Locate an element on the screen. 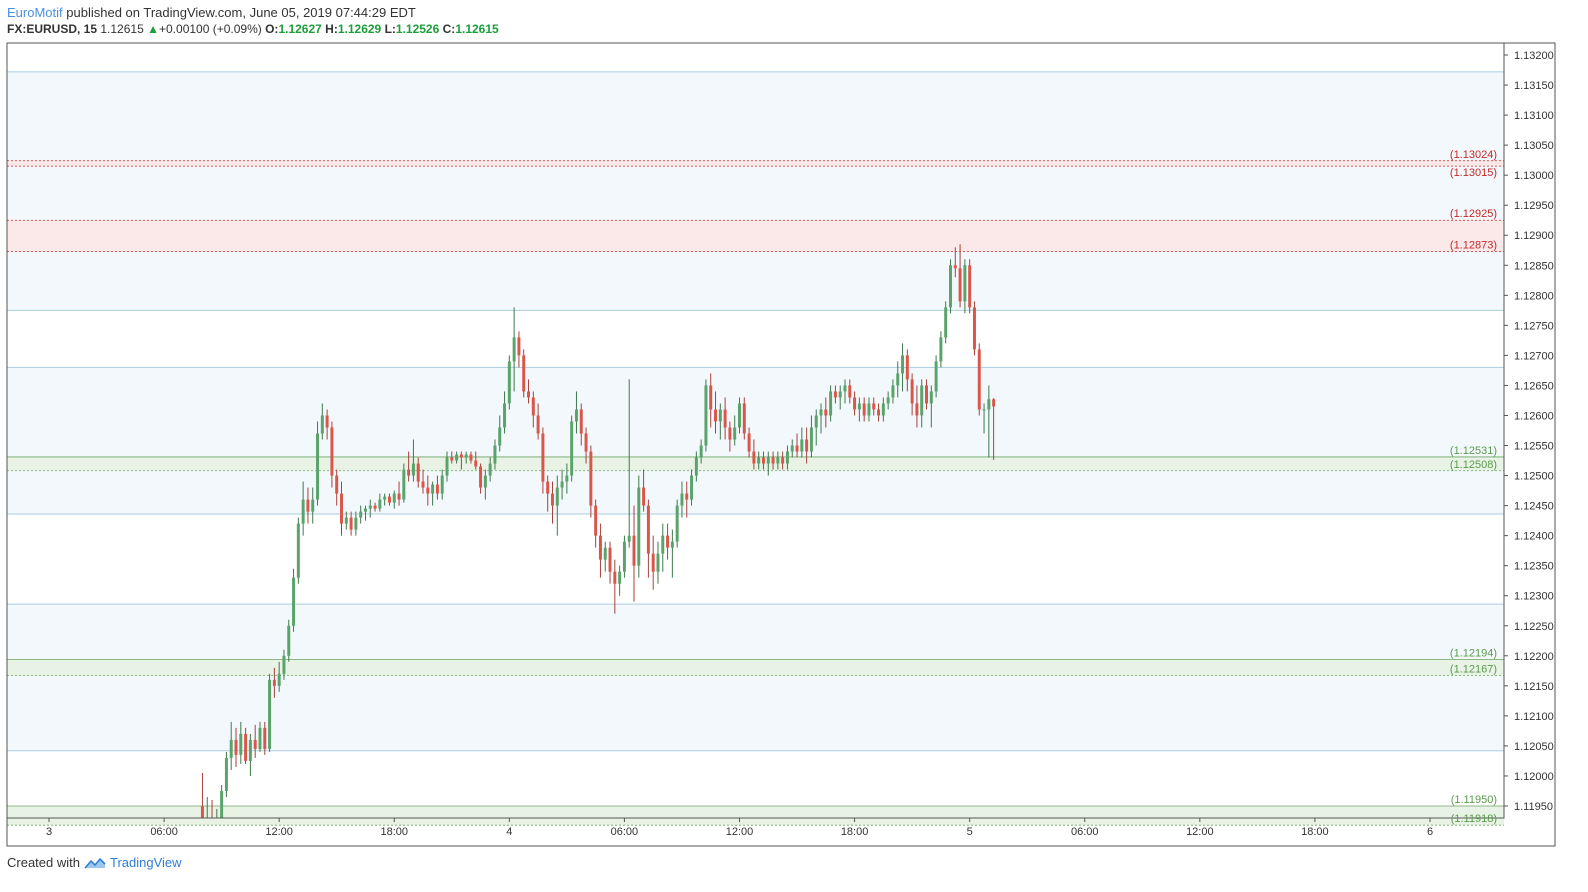 The height and width of the screenshot is (892, 1588). author-link: EuroMotif is located at coordinates (35, 12).